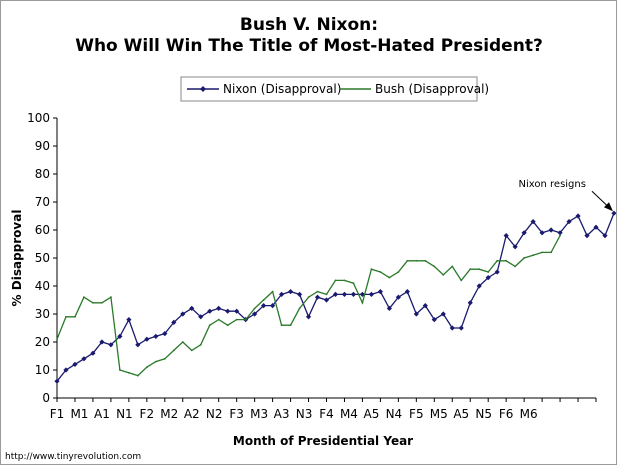 The height and width of the screenshot is (468, 617). What do you see at coordinates (439, 414) in the screenshot?
I see `x-tick-label: M5` at bounding box center [439, 414].